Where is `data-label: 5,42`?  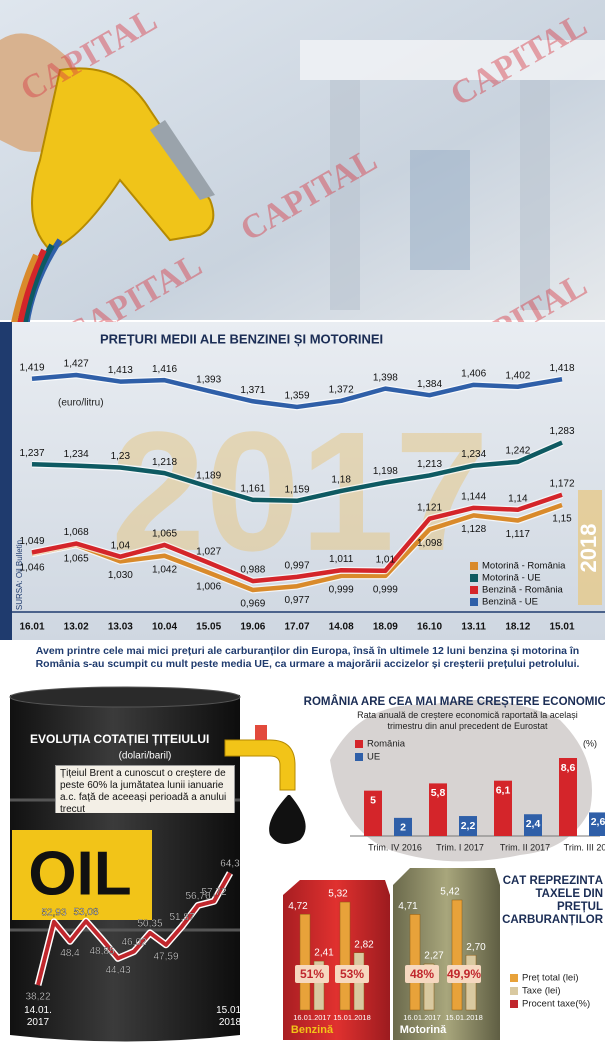 data-label: 5,42 is located at coordinates (450, 892).